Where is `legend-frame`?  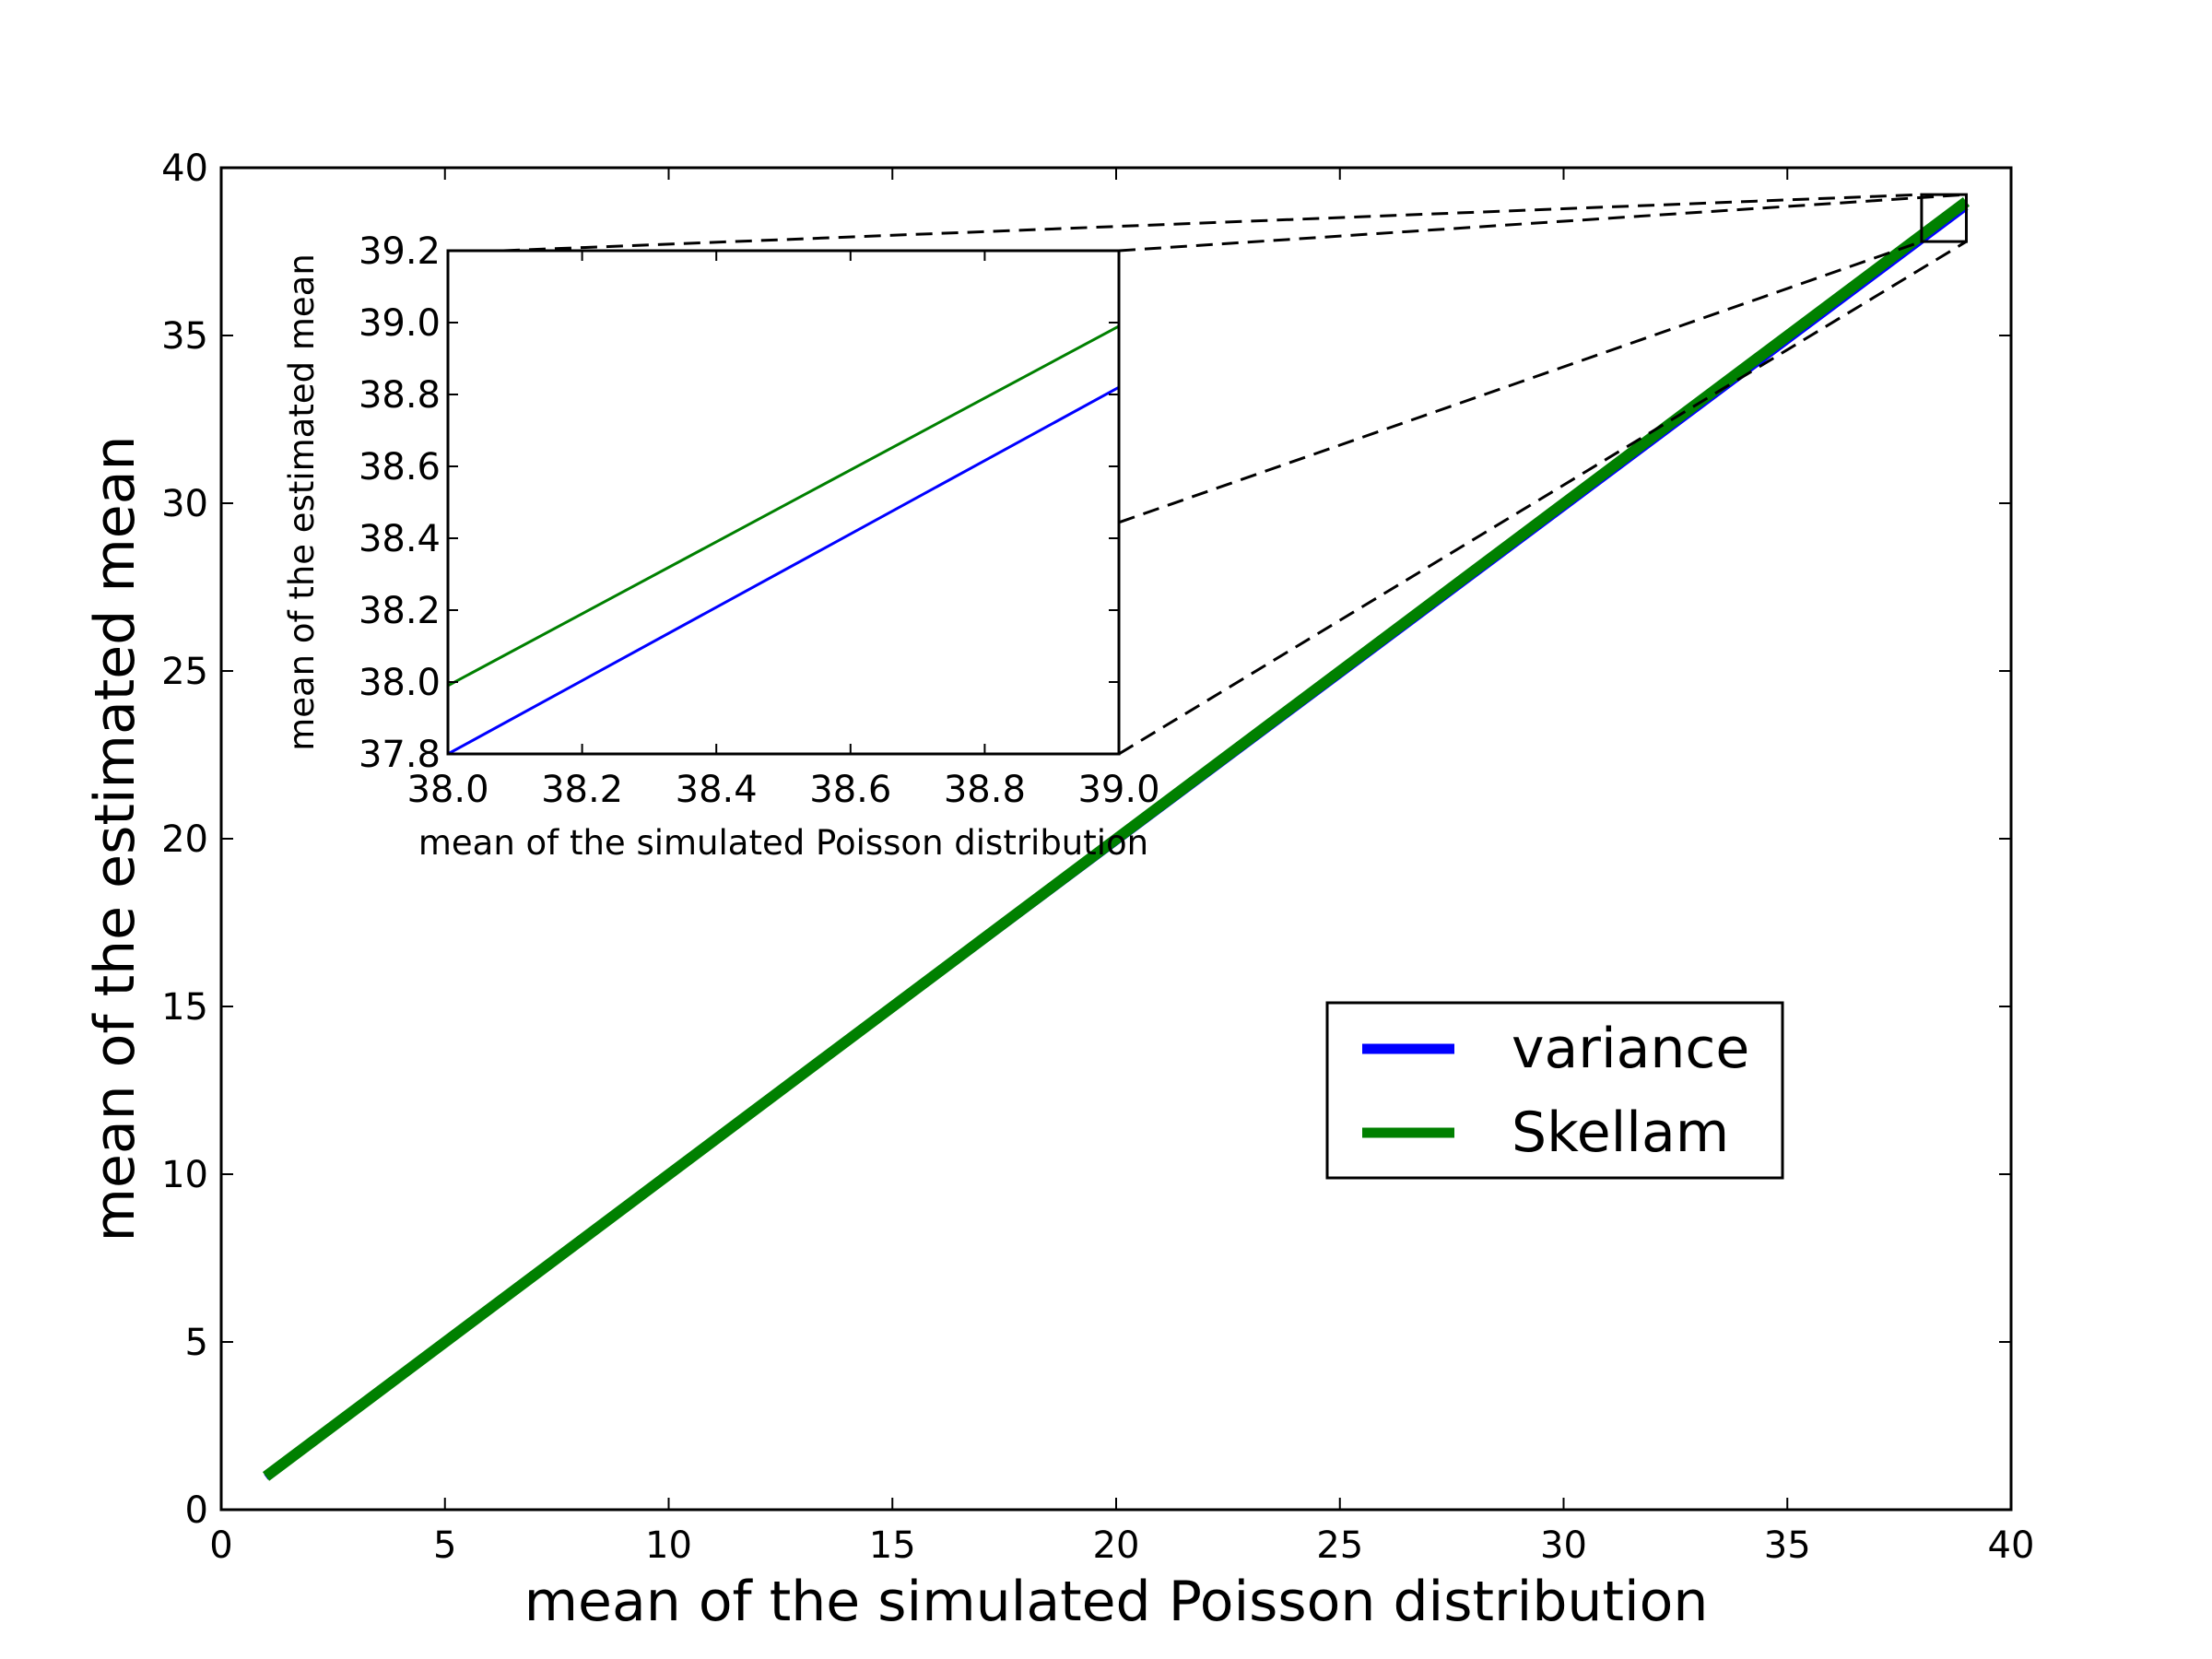
legend-frame is located at coordinates (1554, 1090).